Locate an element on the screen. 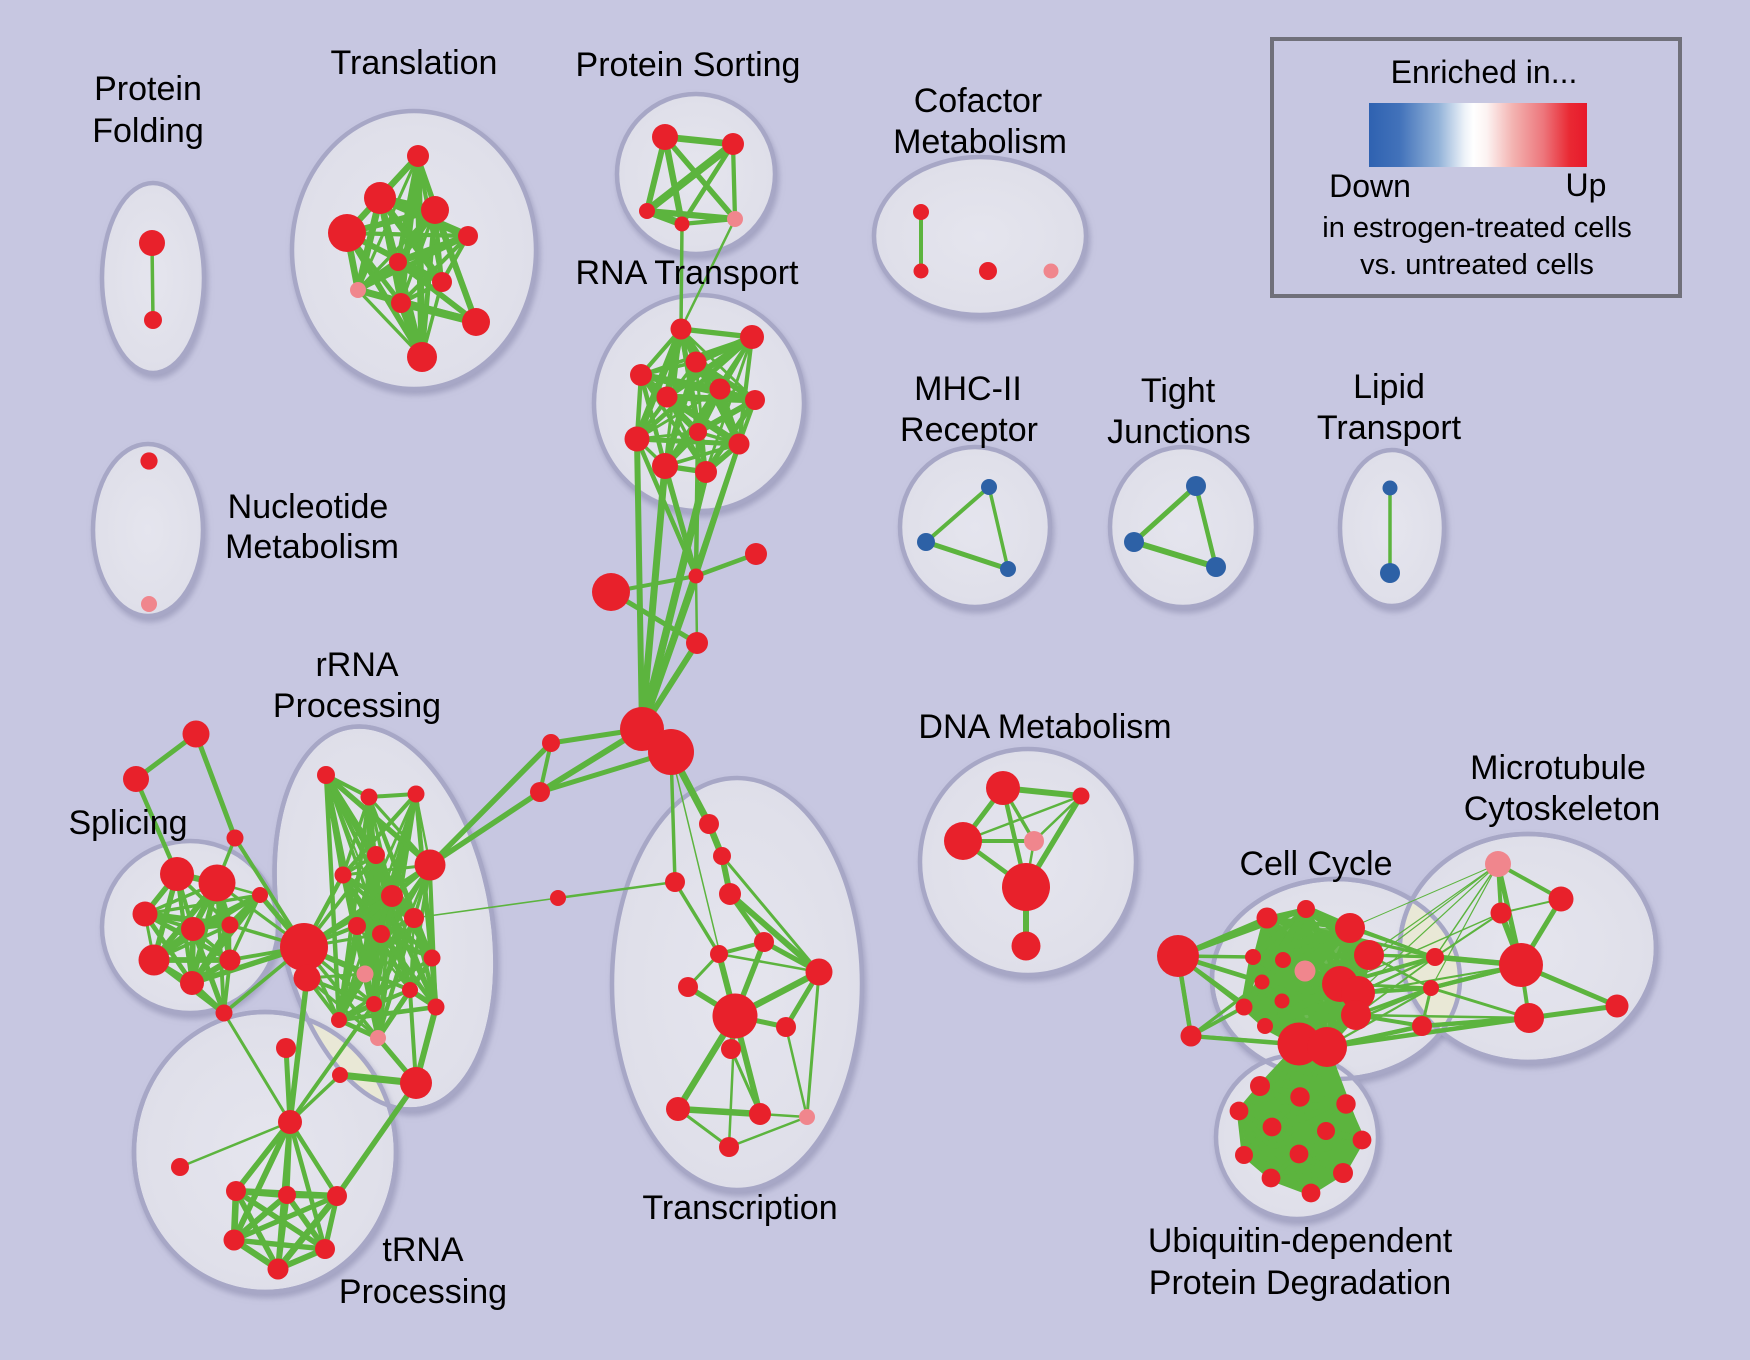 This screenshot has height=1360, width=1750. svg-text: Transcription is located at coordinates (739, 1208).